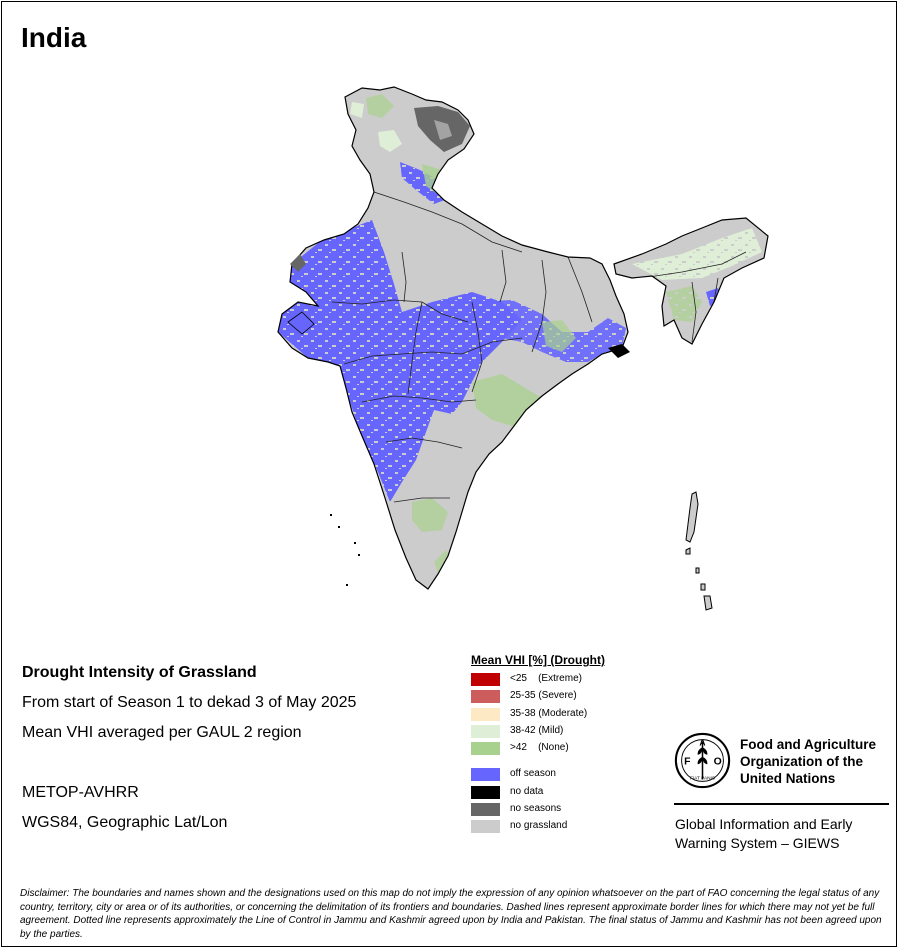  Describe the element at coordinates (125, 822) in the screenshot. I see `info-projection: WGS84, Geographic Lat/Lon` at that location.